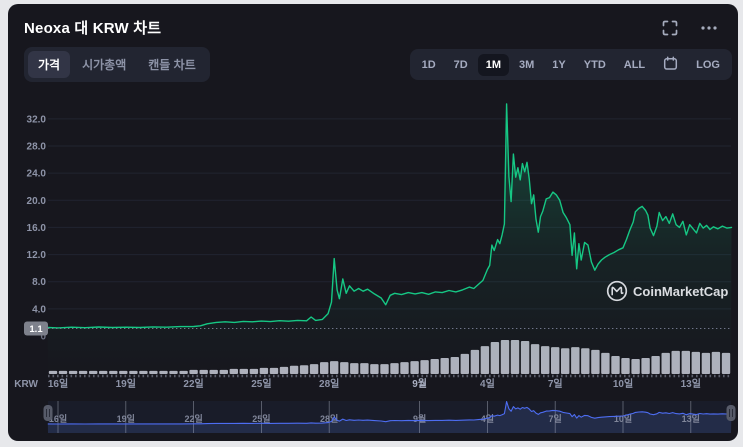  What do you see at coordinates (58, 383) in the screenshot?
I see `x-axis-label: 16일` at bounding box center [58, 383].